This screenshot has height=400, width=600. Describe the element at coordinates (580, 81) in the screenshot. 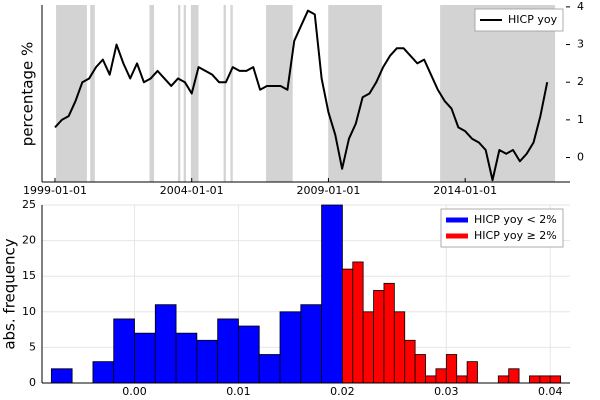

I see `y-tick-label: 2` at that location.